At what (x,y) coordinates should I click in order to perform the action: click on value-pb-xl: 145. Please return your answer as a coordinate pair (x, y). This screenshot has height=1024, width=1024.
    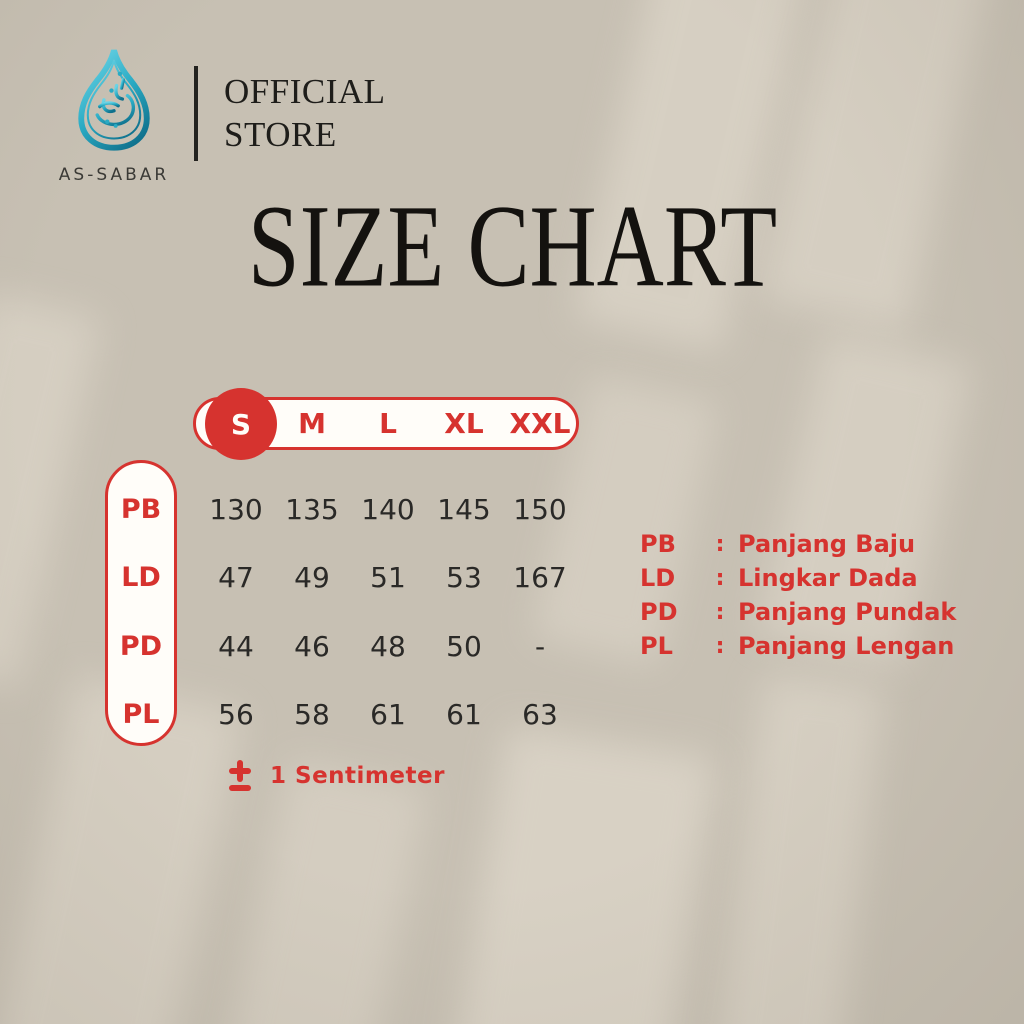
    Looking at the image, I should click on (464, 509).